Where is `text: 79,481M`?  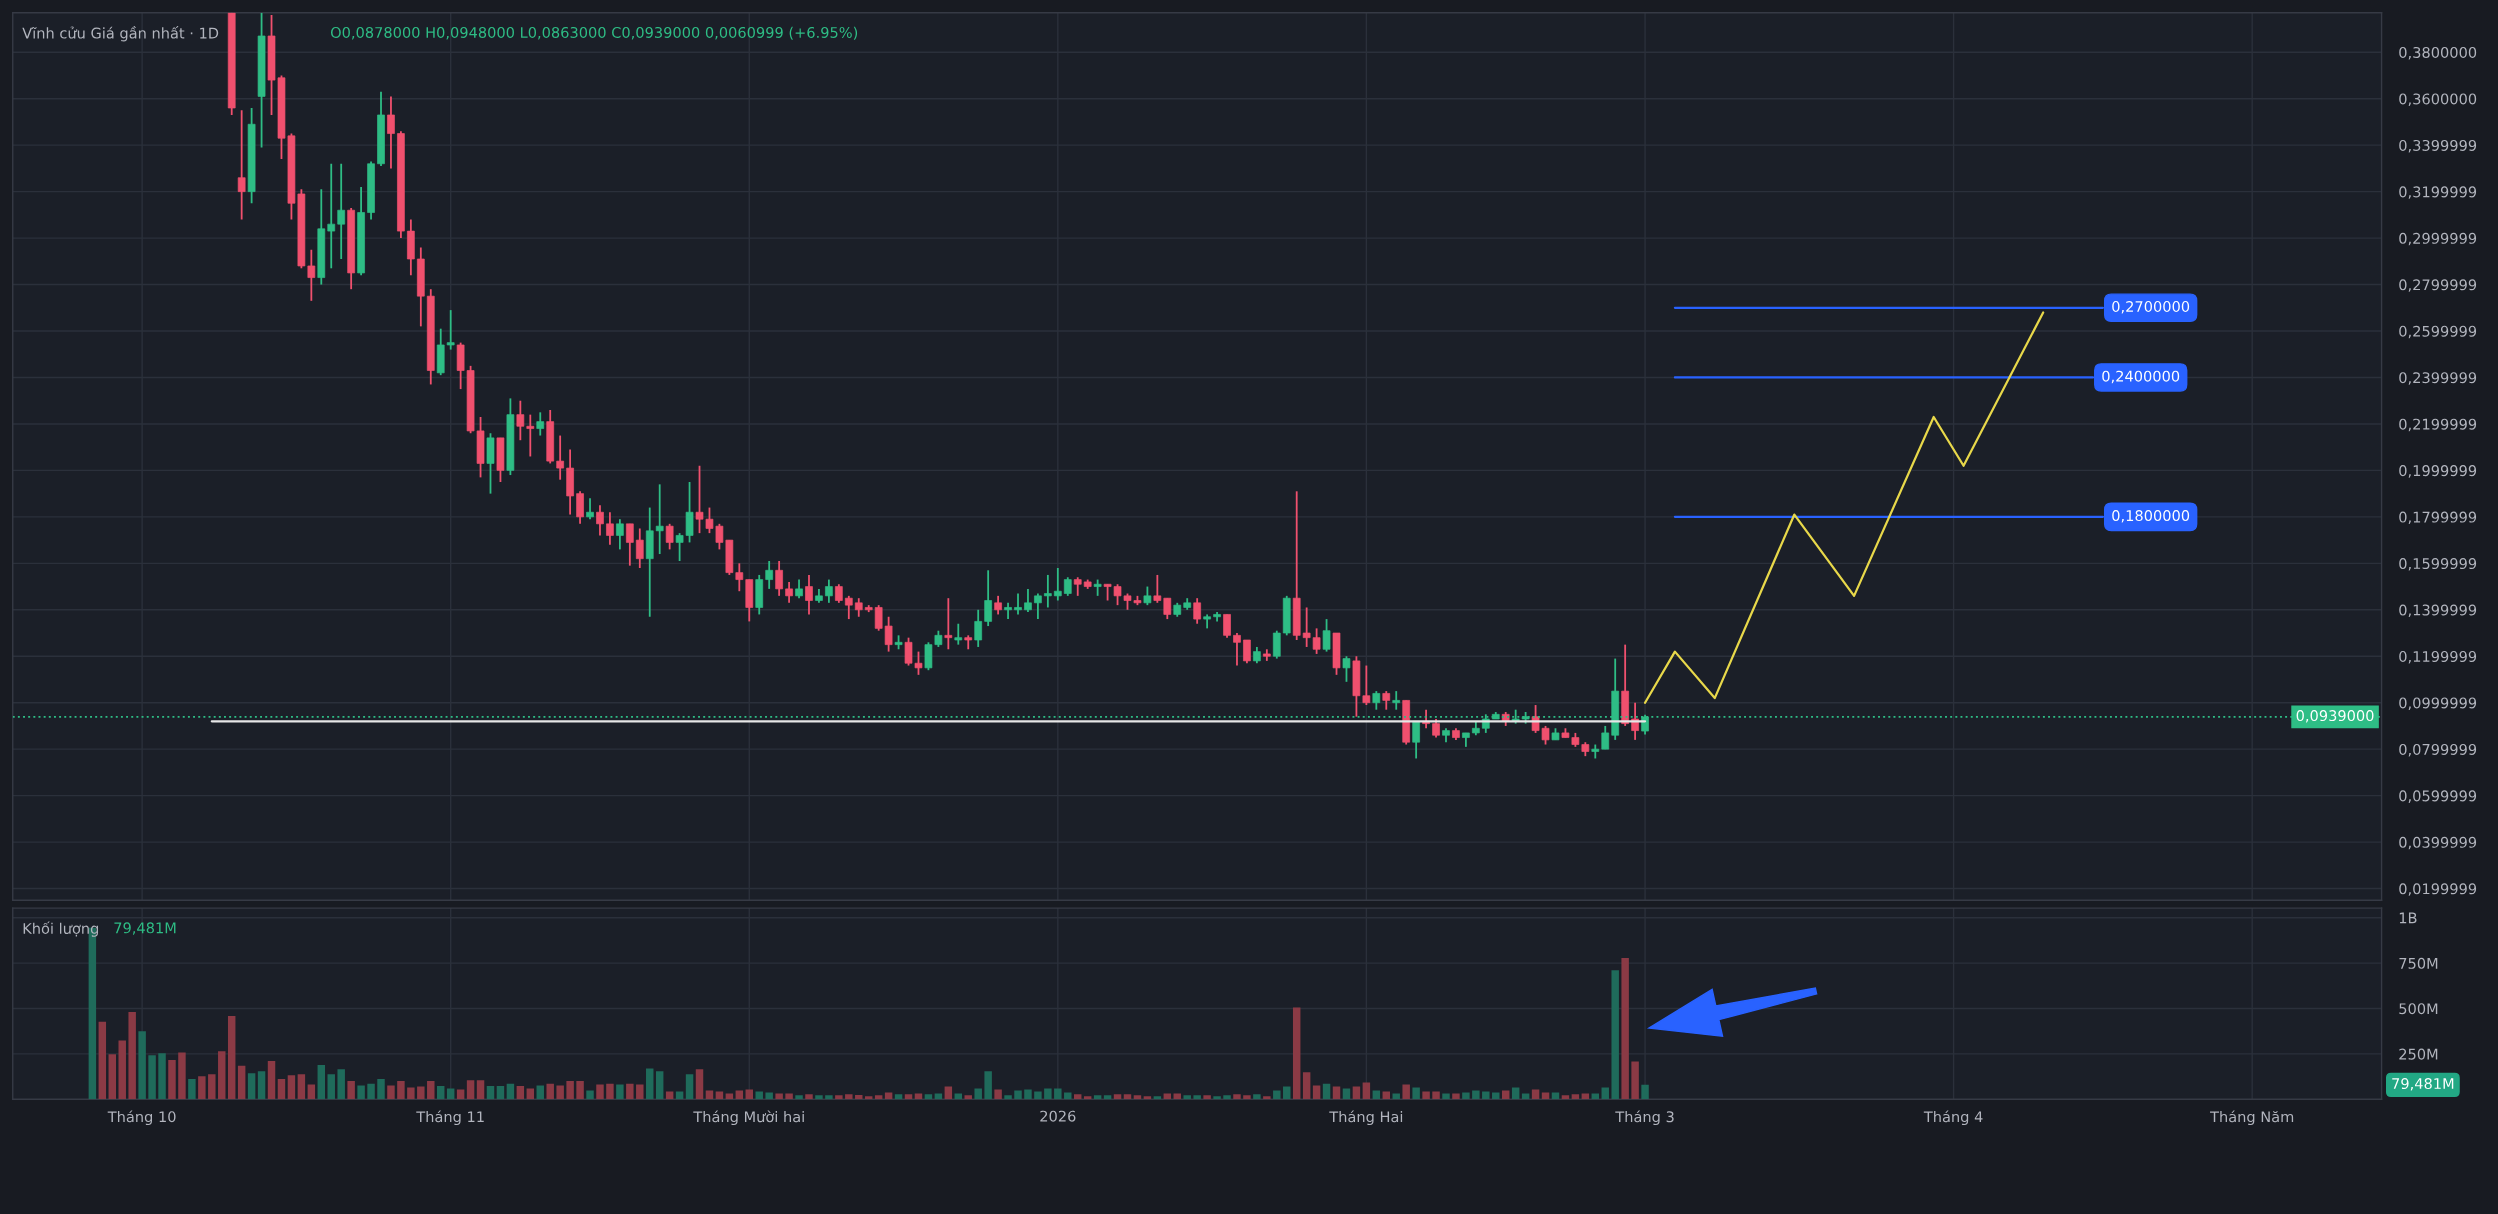 text: 79,481M is located at coordinates (2423, 1084).